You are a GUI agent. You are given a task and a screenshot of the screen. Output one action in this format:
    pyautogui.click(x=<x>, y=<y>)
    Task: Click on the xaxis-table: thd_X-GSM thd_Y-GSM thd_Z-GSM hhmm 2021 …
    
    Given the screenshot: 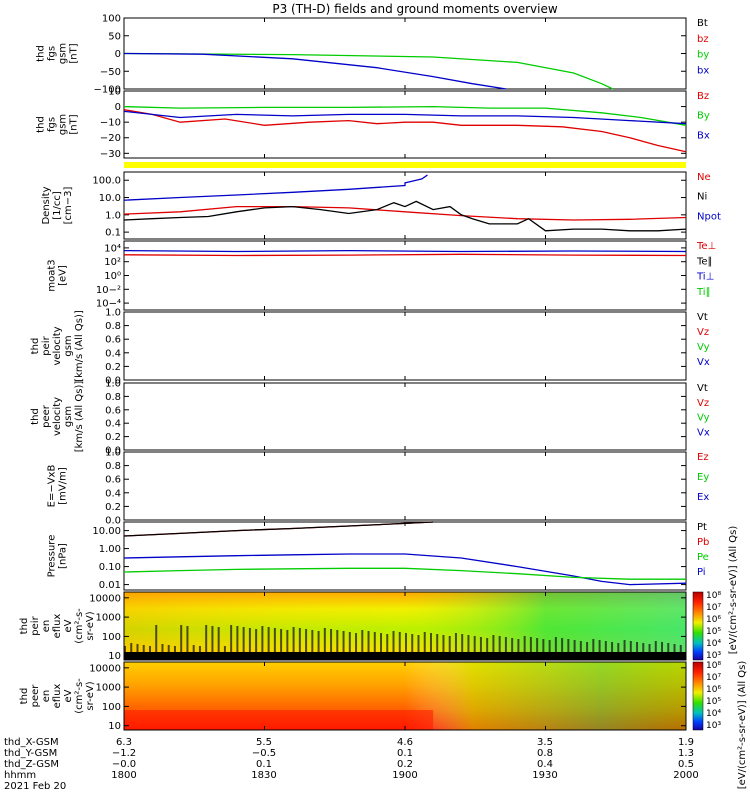 What is the action you would take?
    pyautogui.click(x=351, y=764)
    